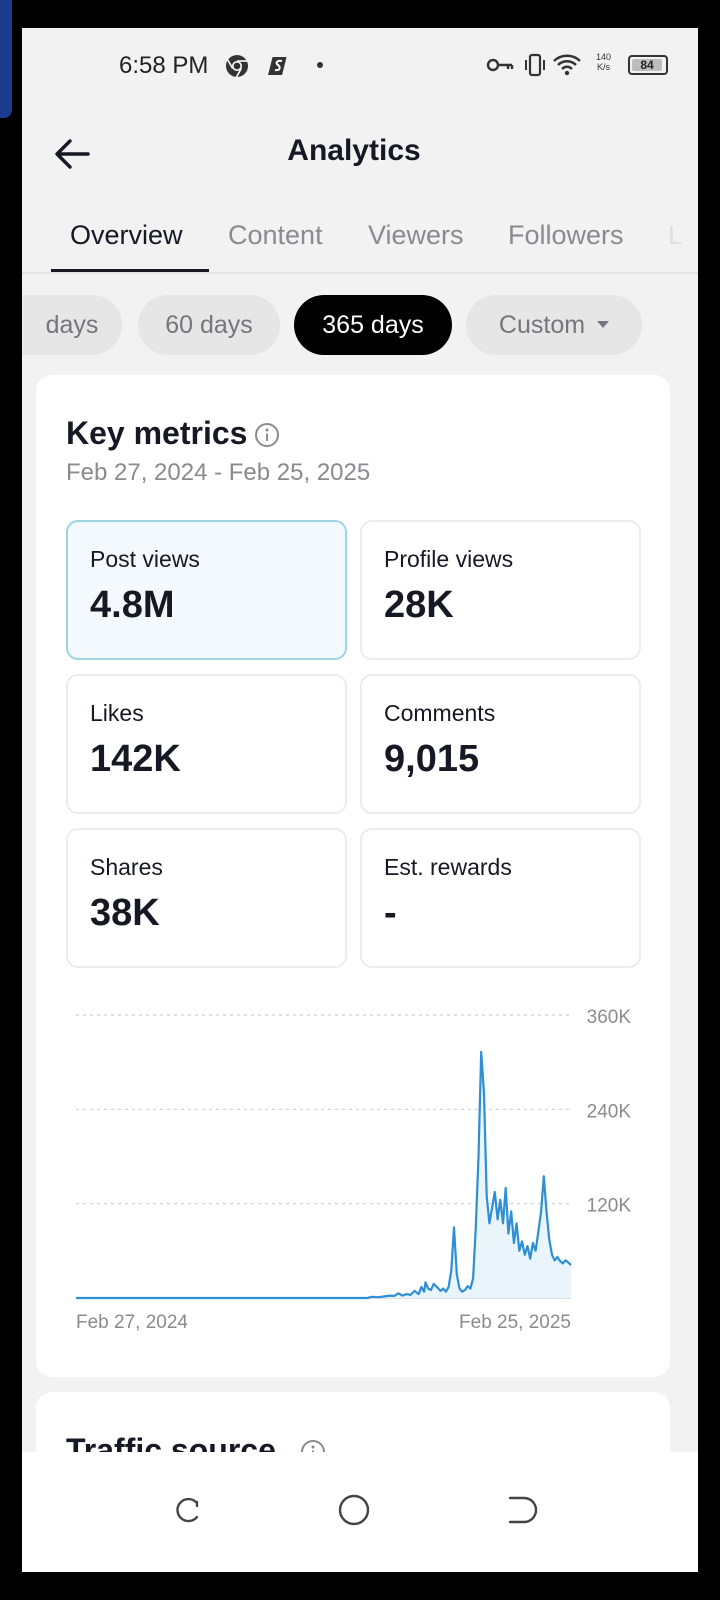 This screenshot has height=1600, width=720. What do you see at coordinates (354, 150) in the screenshot?
I see `page-title: Analytics` at bounding box center [354, 150].